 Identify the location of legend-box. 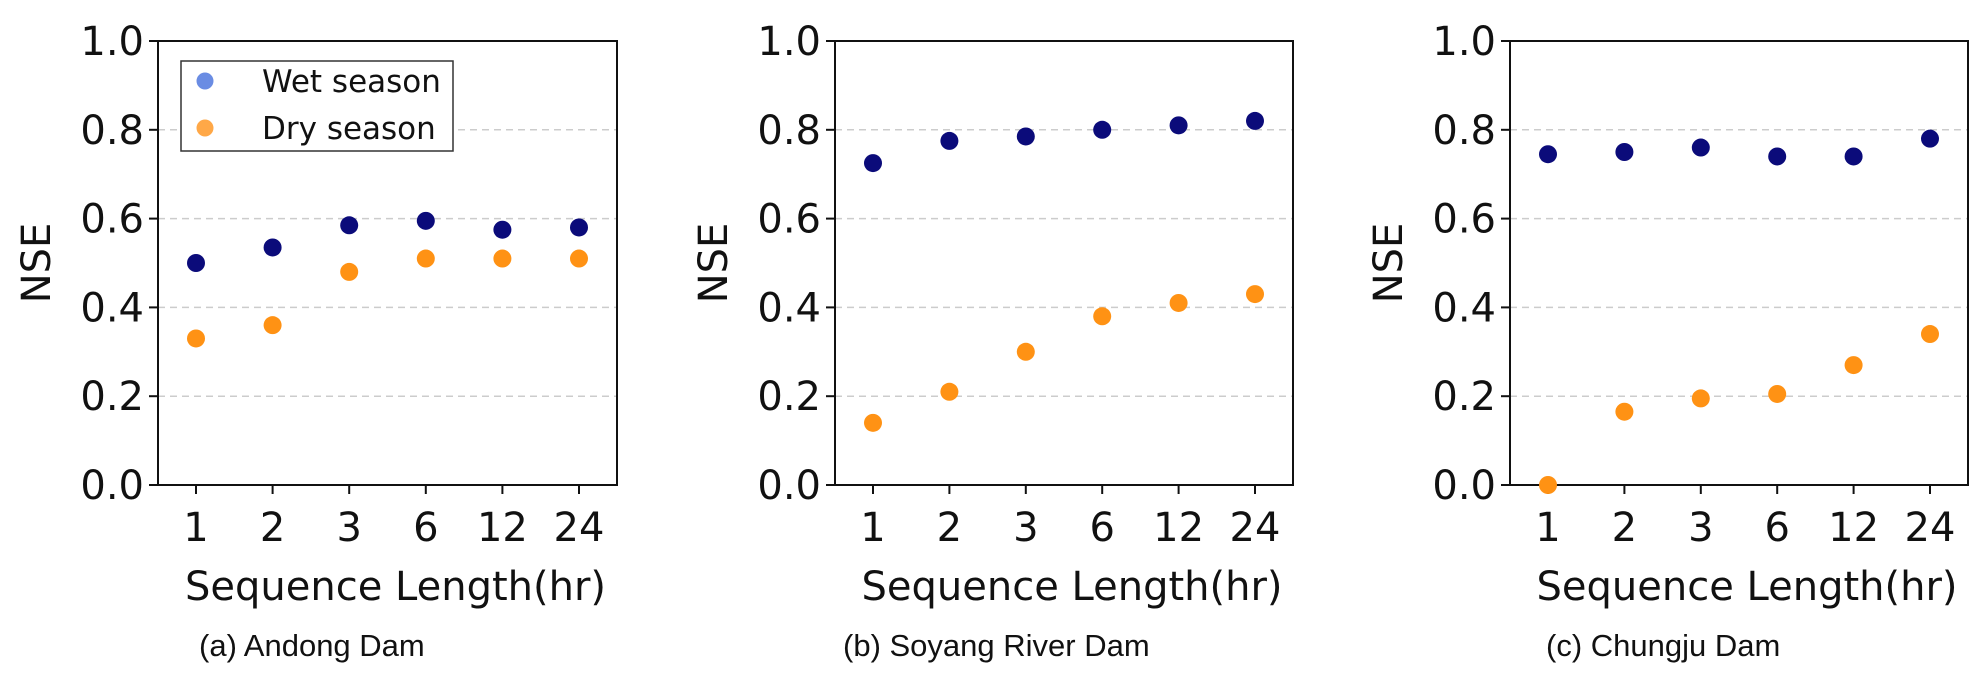
(317, 106).